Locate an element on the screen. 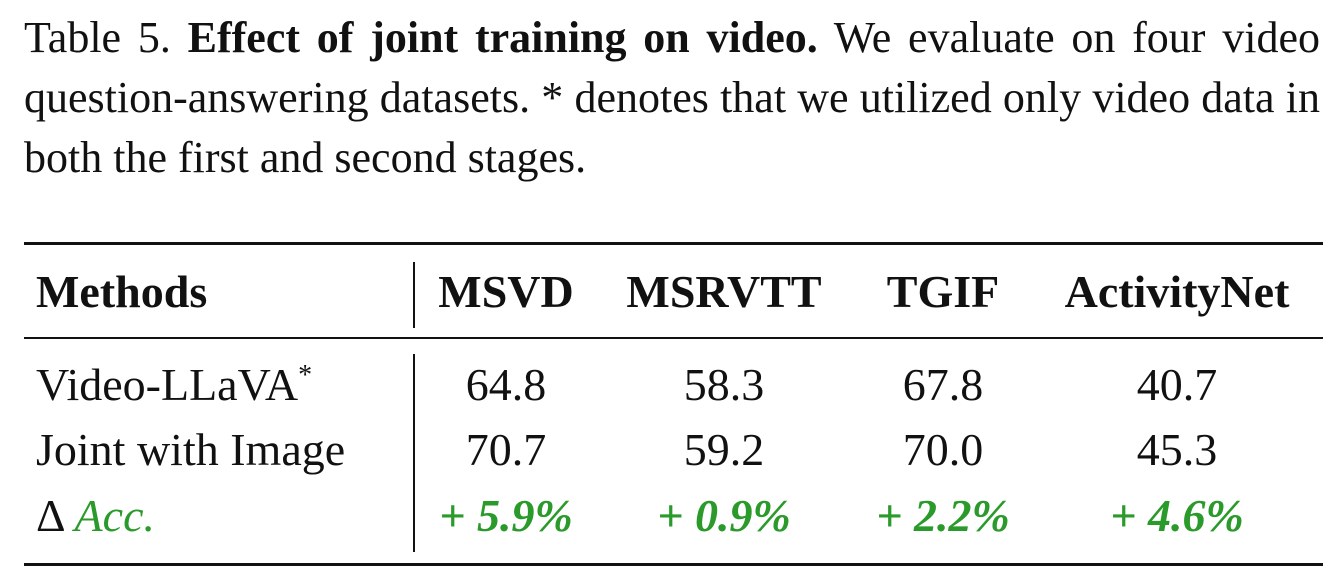 This screenshot has width=1337, height=576. delta-symbol: Δ is located at coordinates (50, 515).